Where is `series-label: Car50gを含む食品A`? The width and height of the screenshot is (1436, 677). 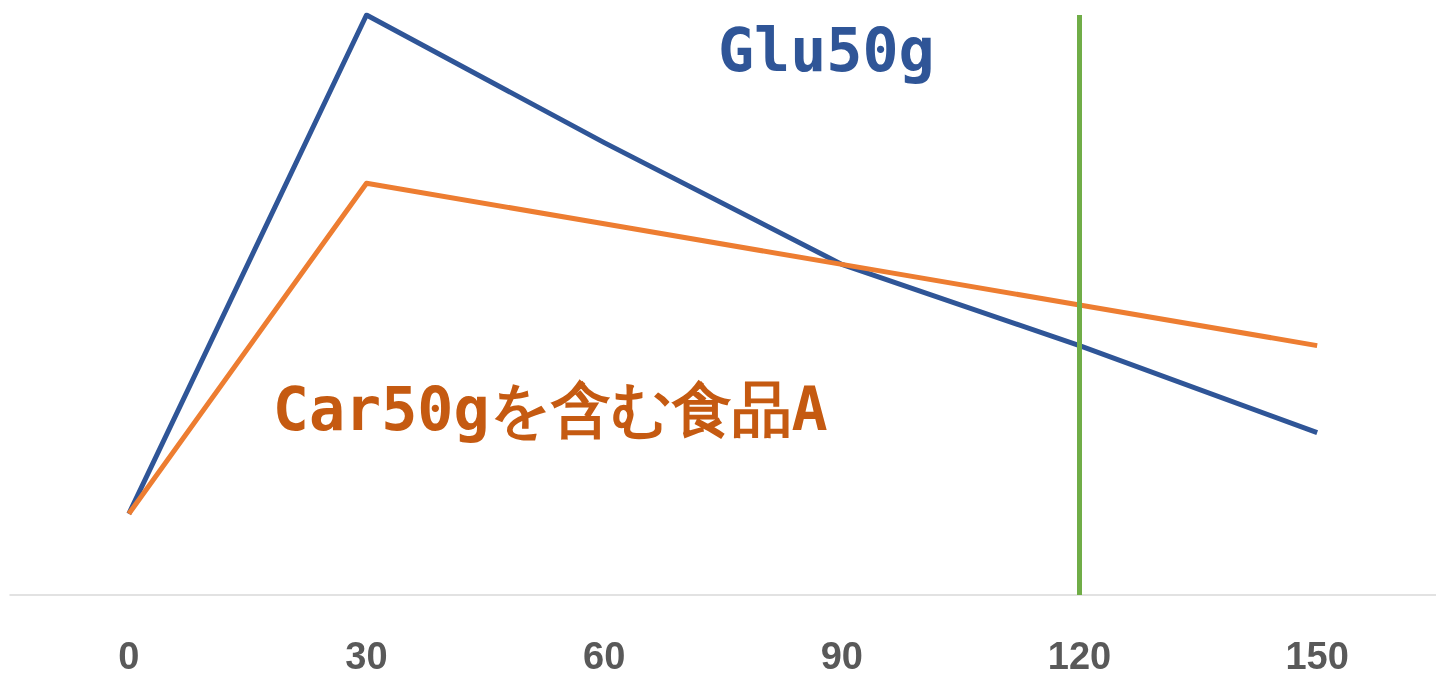
series-label: Car50gを含む食品A is located at coordinates (550, 409).